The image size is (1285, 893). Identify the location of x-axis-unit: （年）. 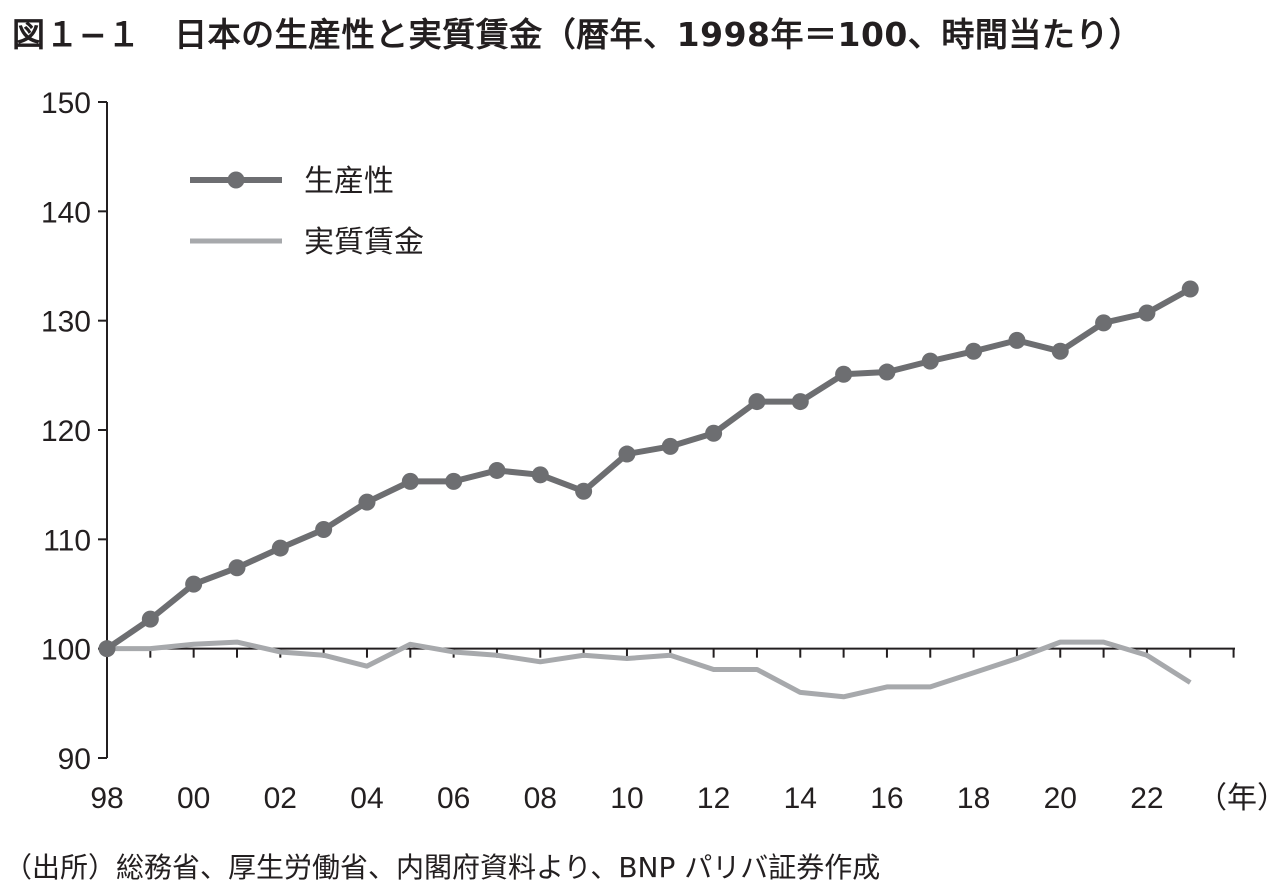
(1241, 798).